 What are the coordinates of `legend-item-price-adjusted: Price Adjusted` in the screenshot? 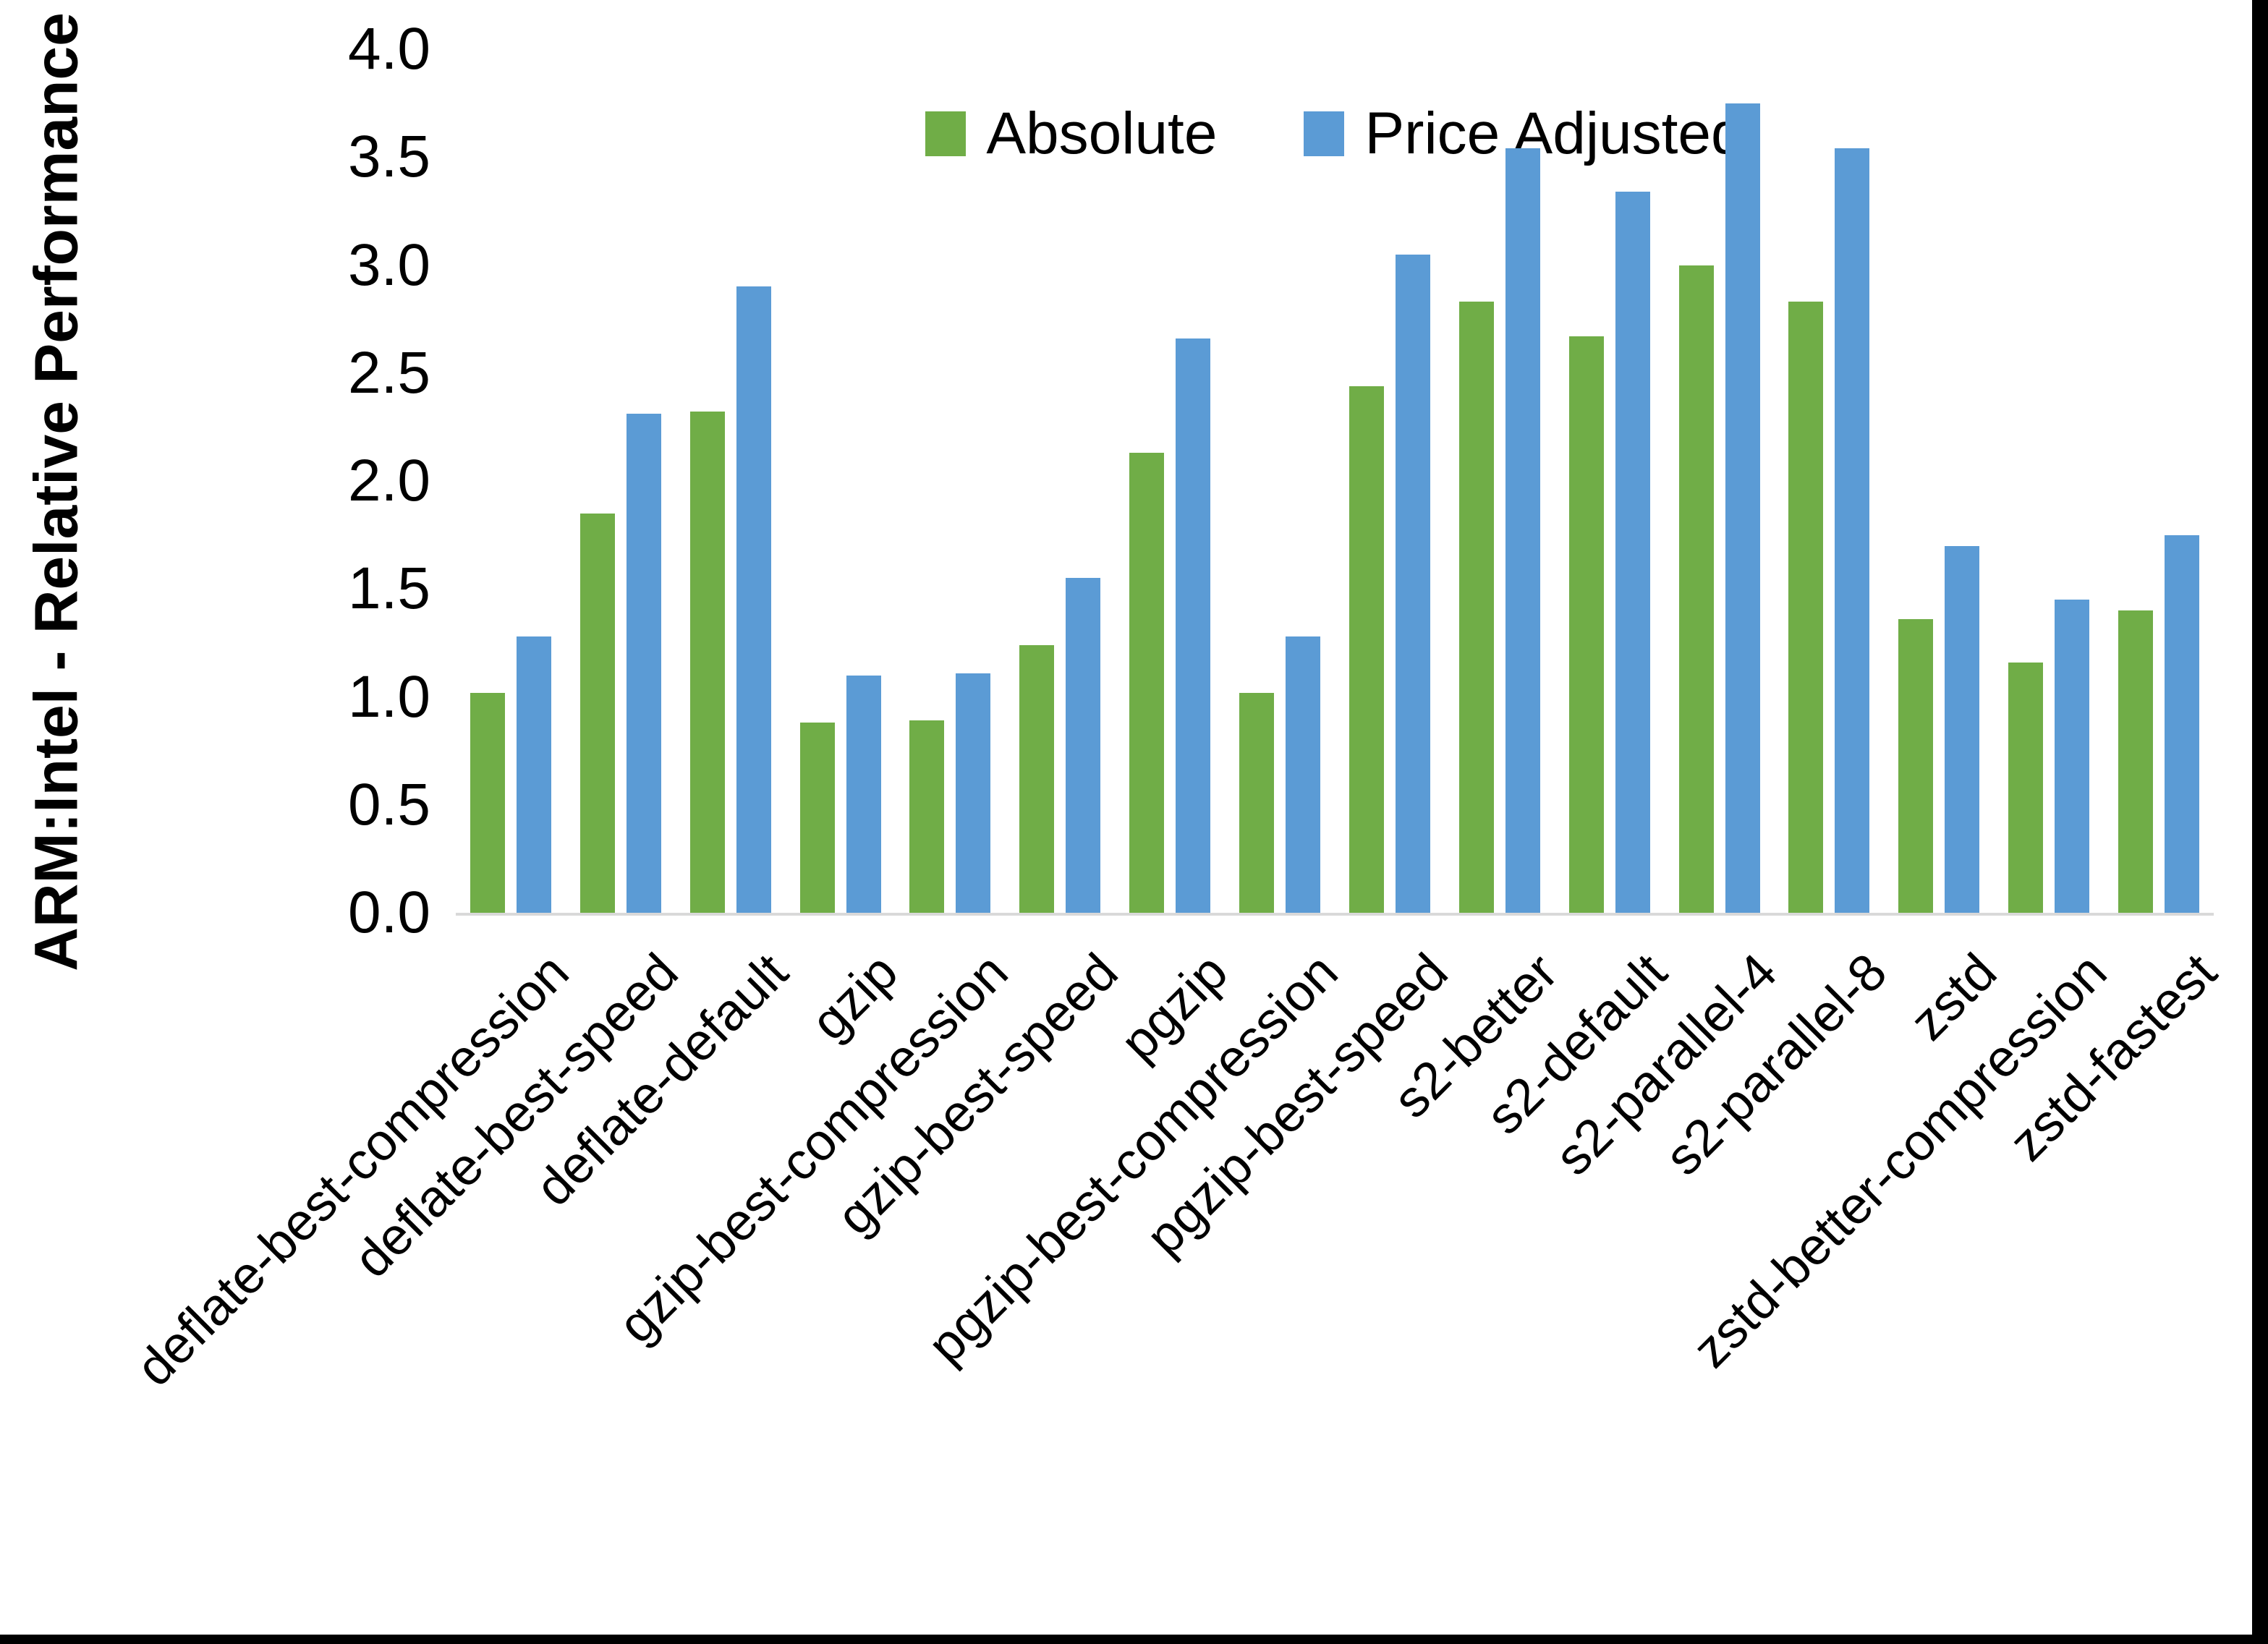 It's located at (1524, 133).